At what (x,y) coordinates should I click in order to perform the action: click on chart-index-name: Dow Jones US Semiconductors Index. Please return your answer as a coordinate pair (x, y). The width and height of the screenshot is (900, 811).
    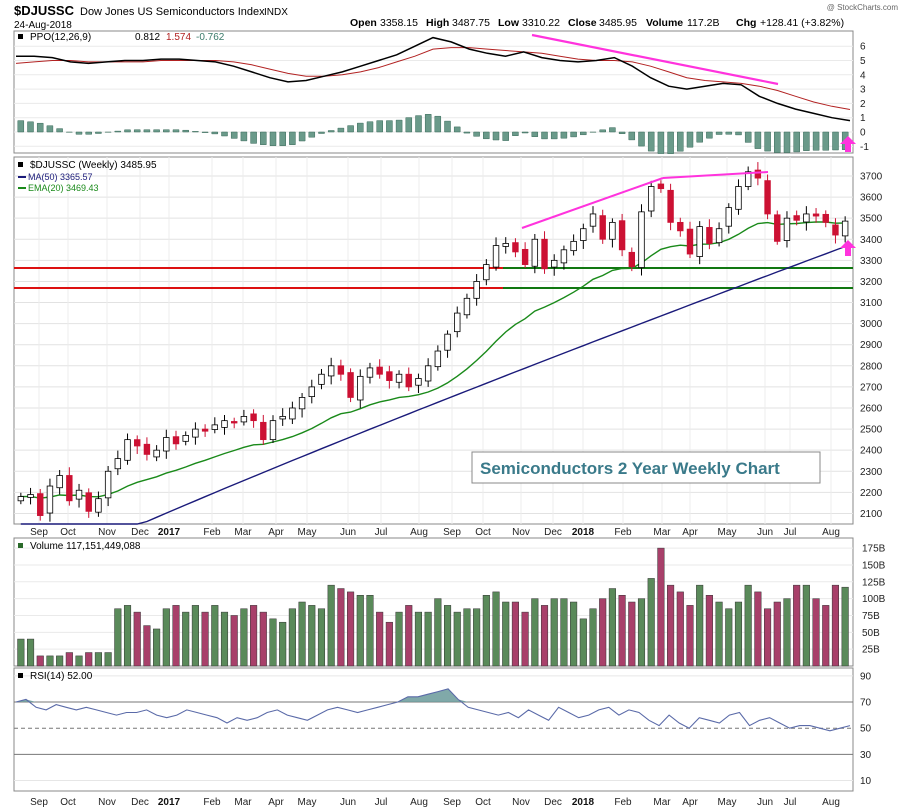
    Looking at the image, I should click on (172, 12).